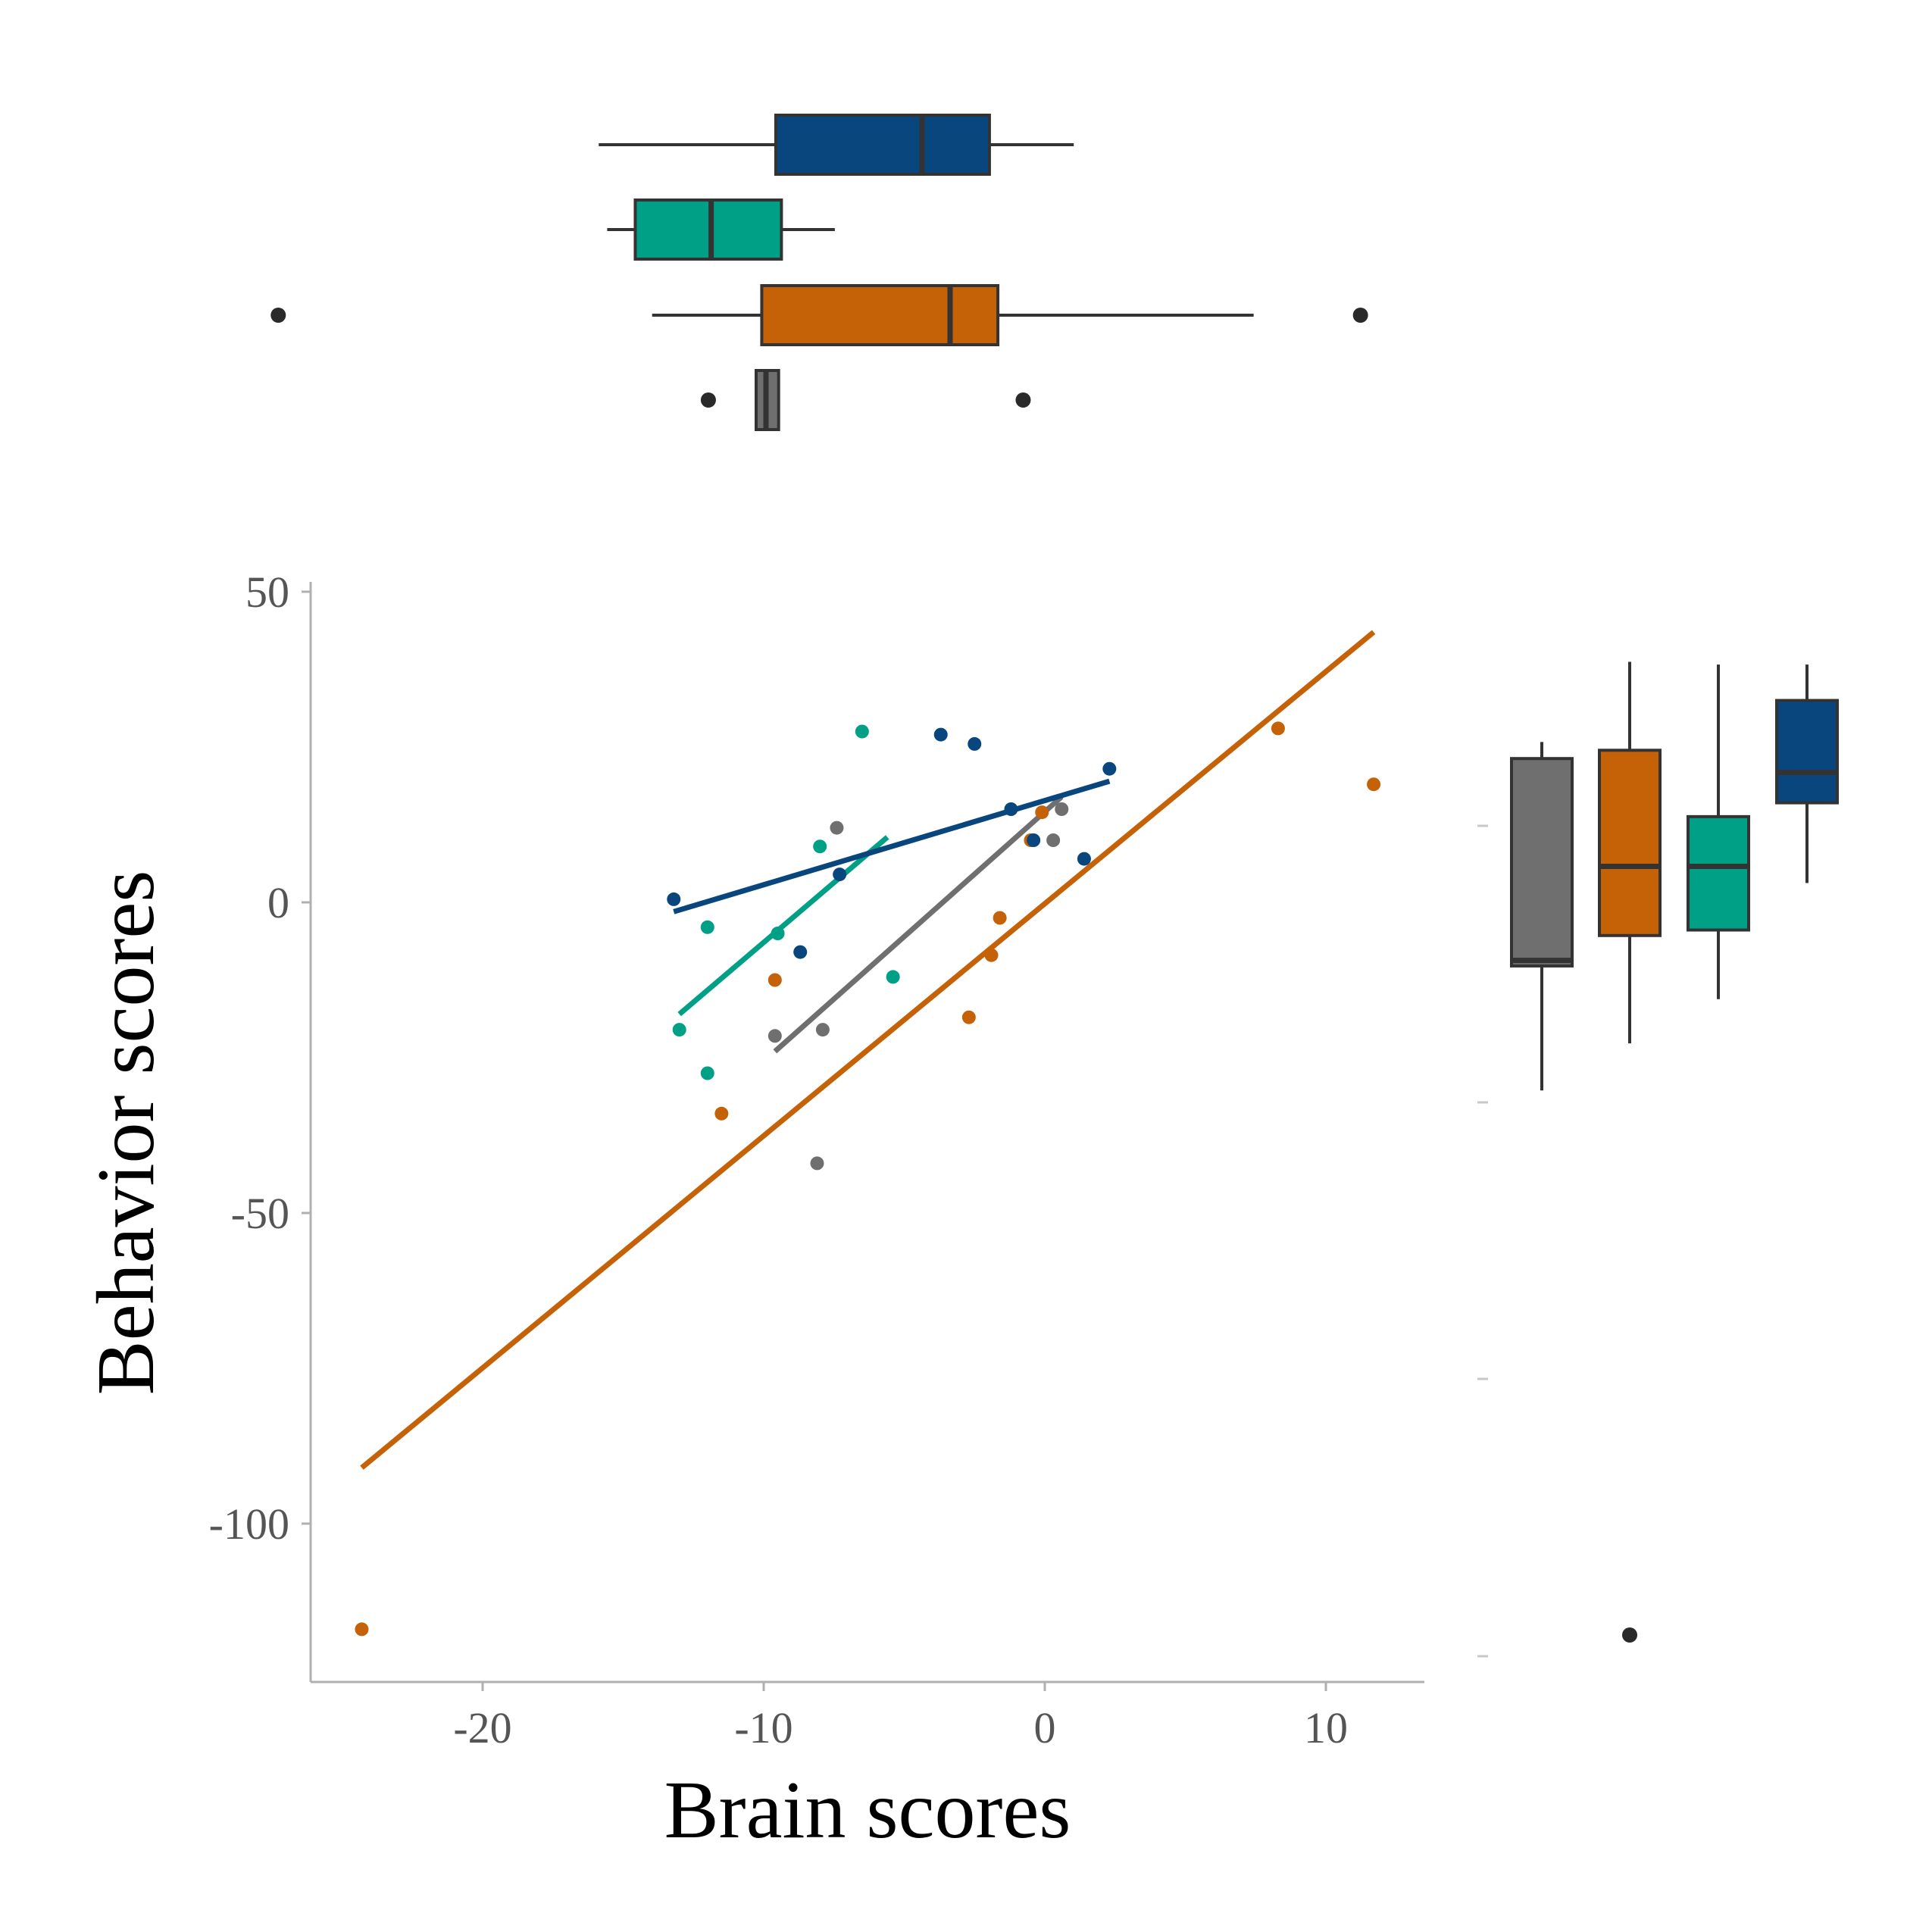 This screenshot has width=1932, height=1932. I want to click on x-tick-label: 0, so click(1045, 1728).